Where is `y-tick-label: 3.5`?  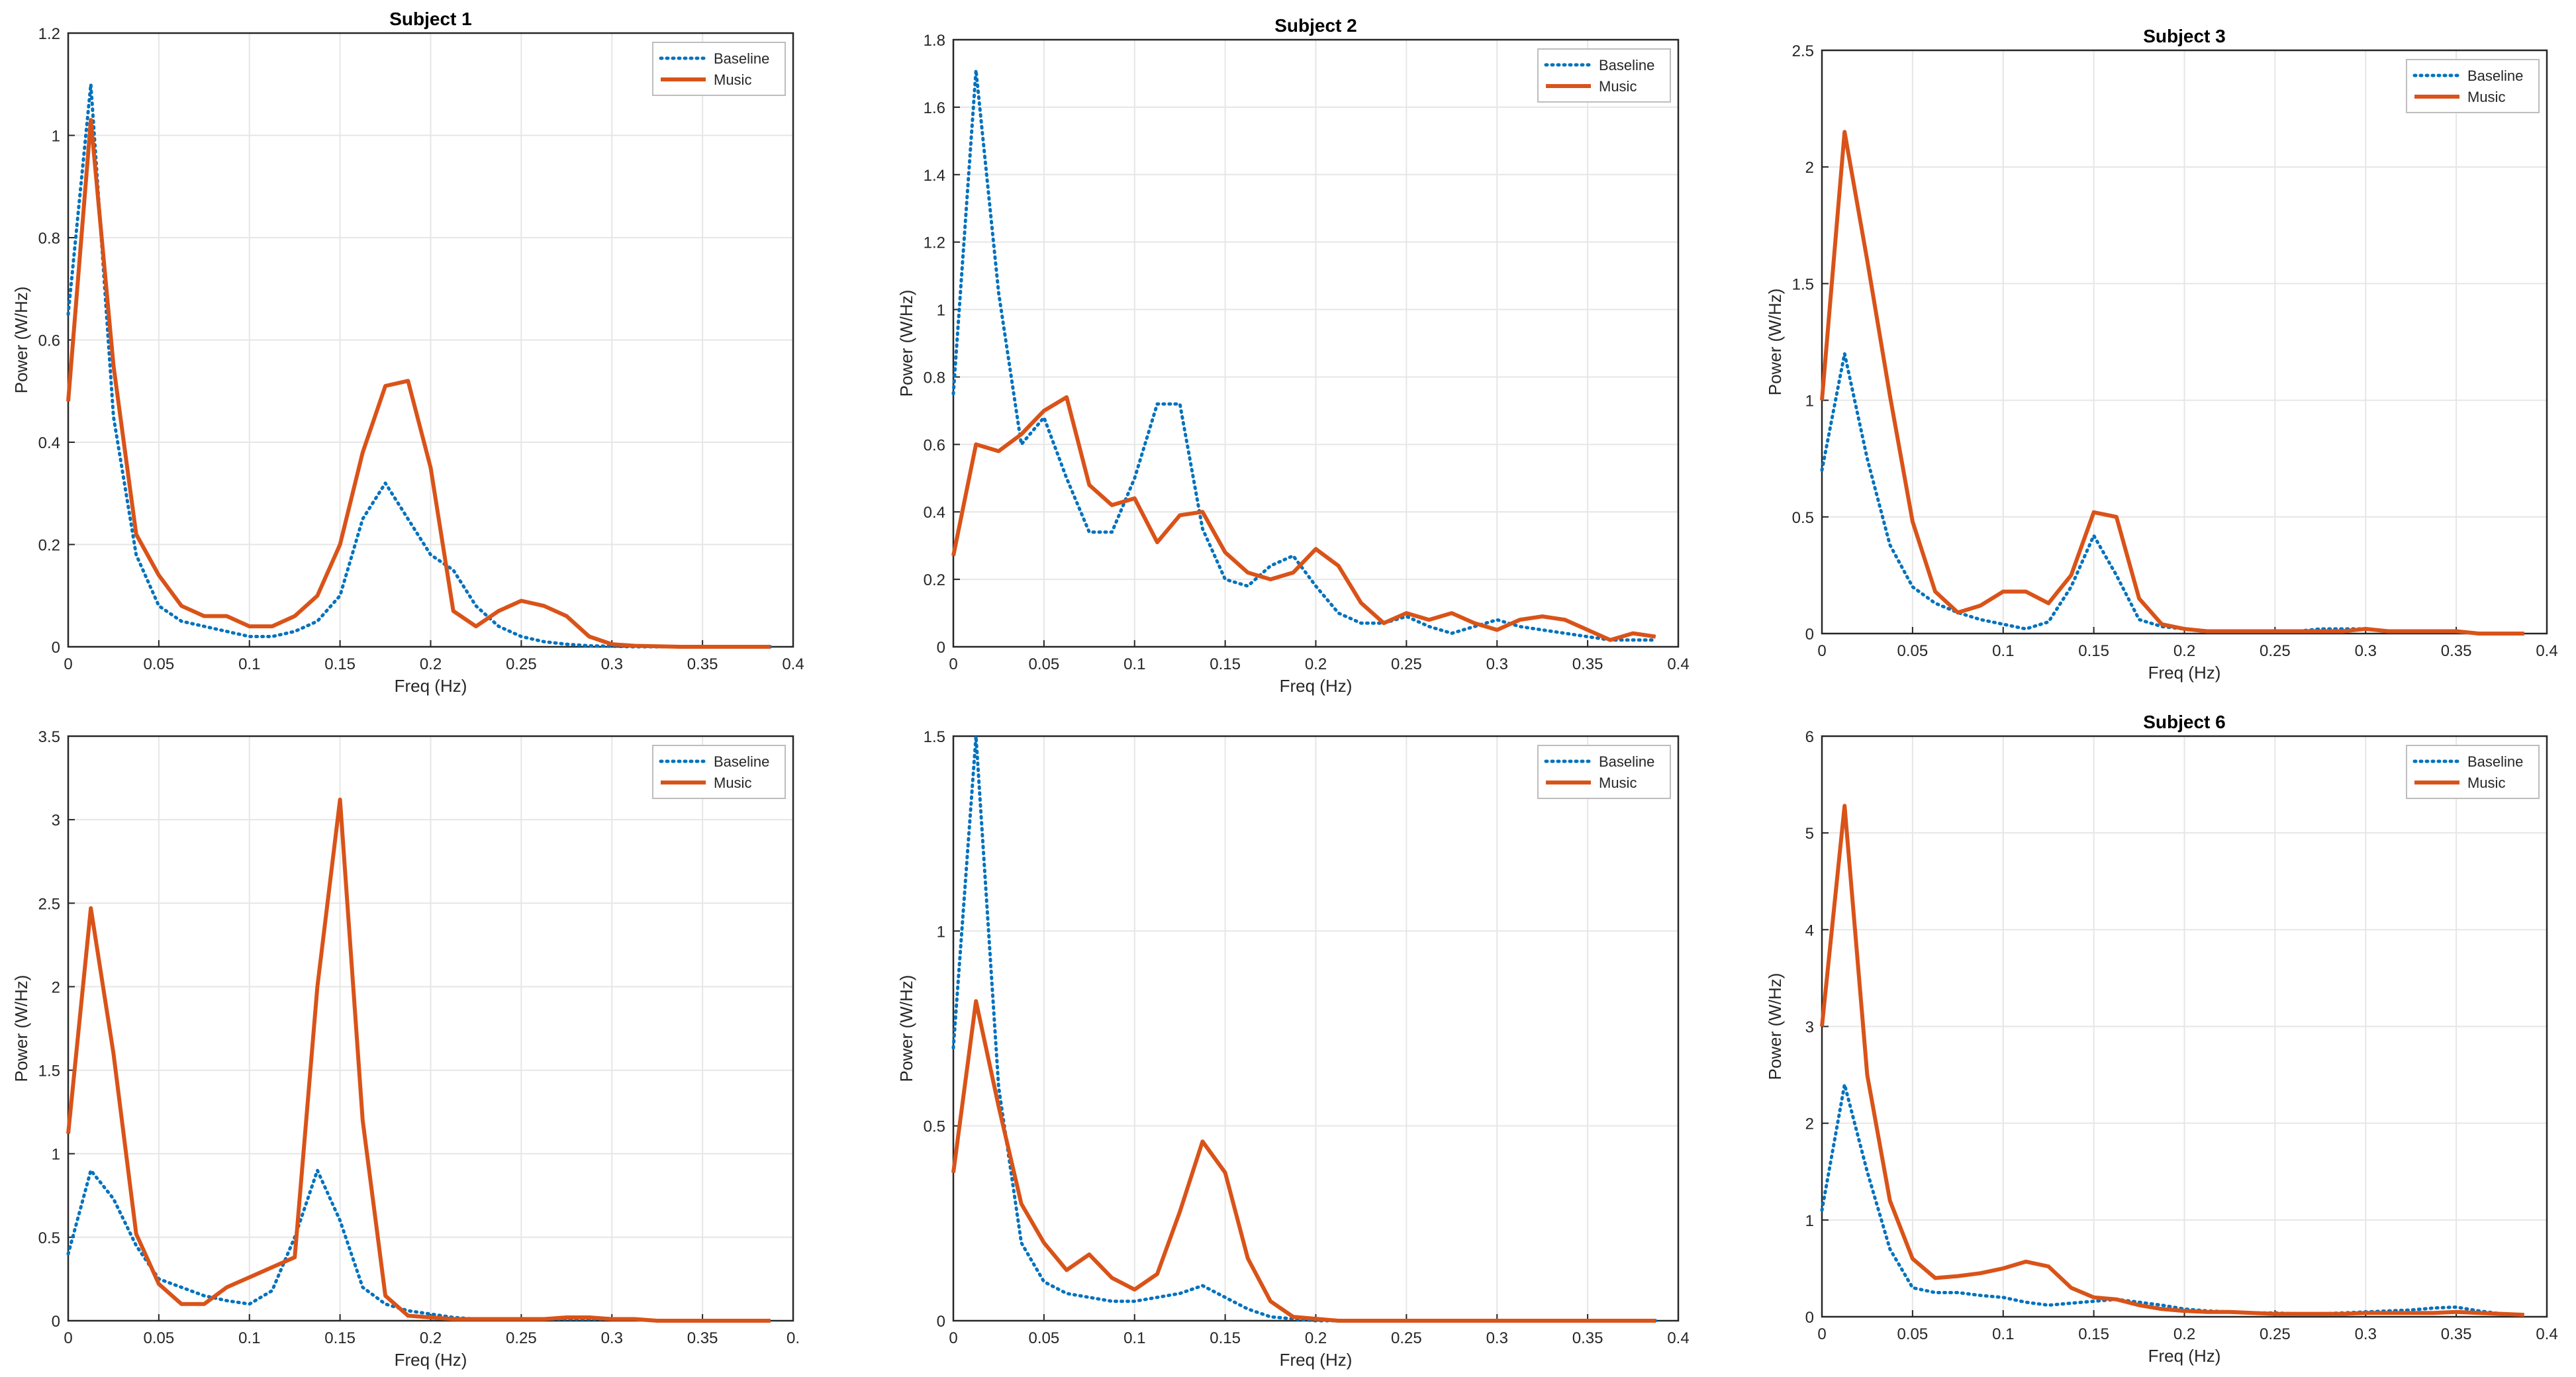
y-tick-label: 3.5 is located at coordinates (49, 737).